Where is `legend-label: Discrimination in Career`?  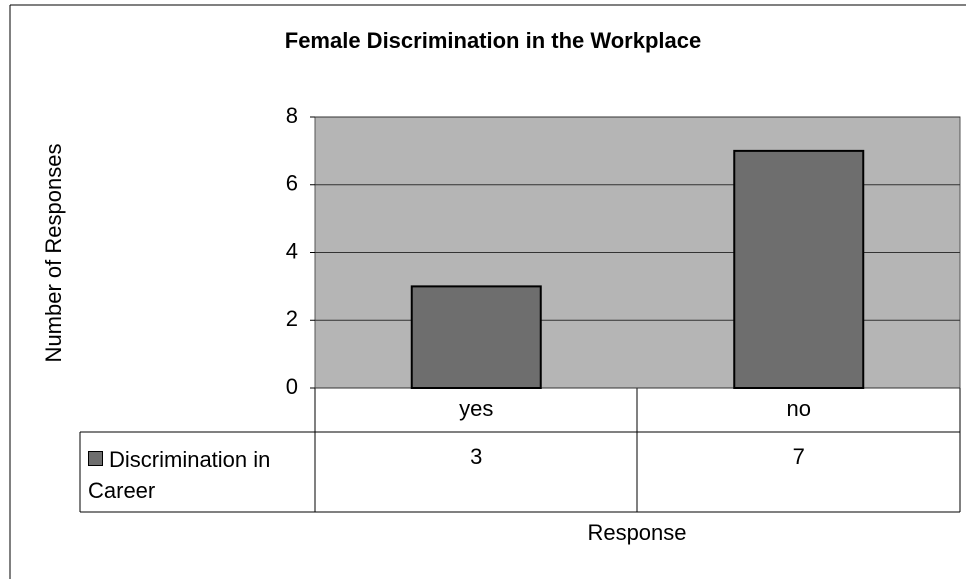
legend-label: Discrimination in Career is located at coordinates (179, 475).